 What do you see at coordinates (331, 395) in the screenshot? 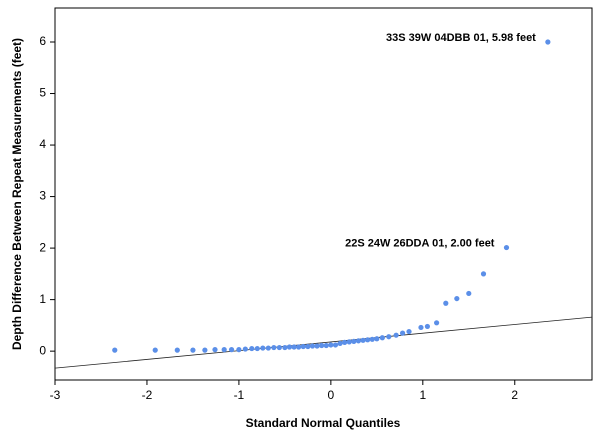
I see `x-tick-label: 0` at bounding box center [331, 395].